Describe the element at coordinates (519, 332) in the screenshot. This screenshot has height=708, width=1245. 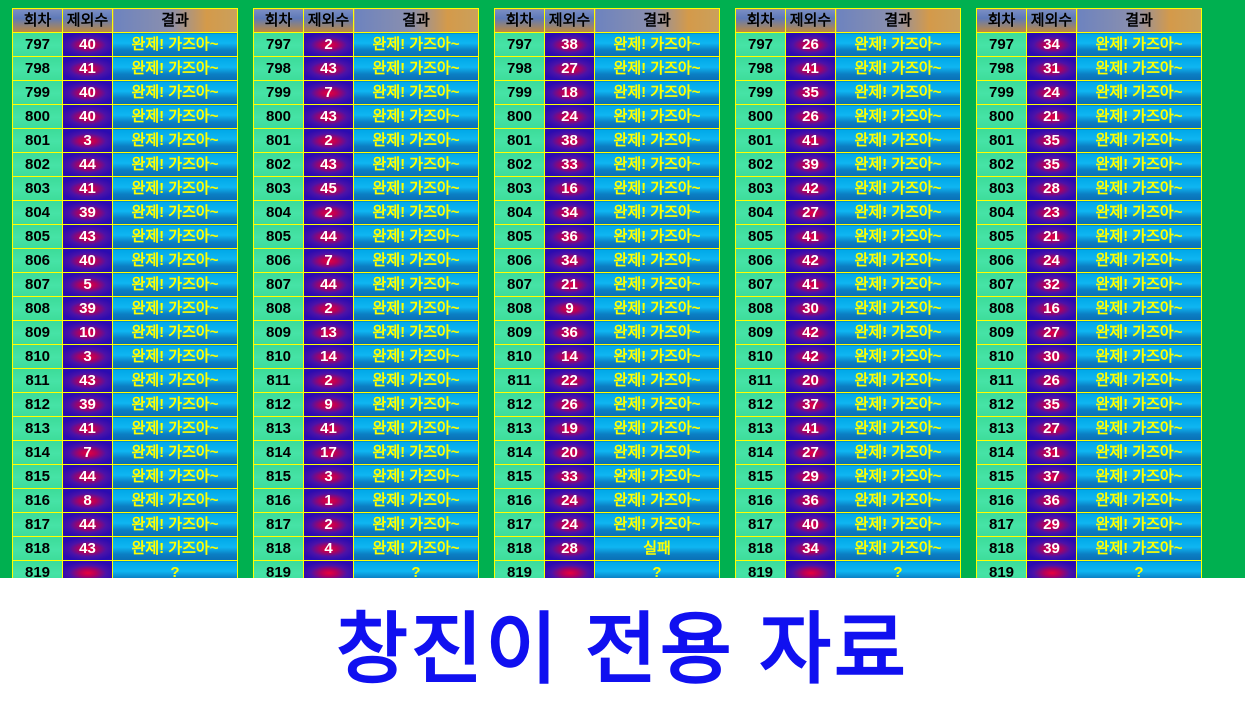
I see `cell-round: 809` at that location.